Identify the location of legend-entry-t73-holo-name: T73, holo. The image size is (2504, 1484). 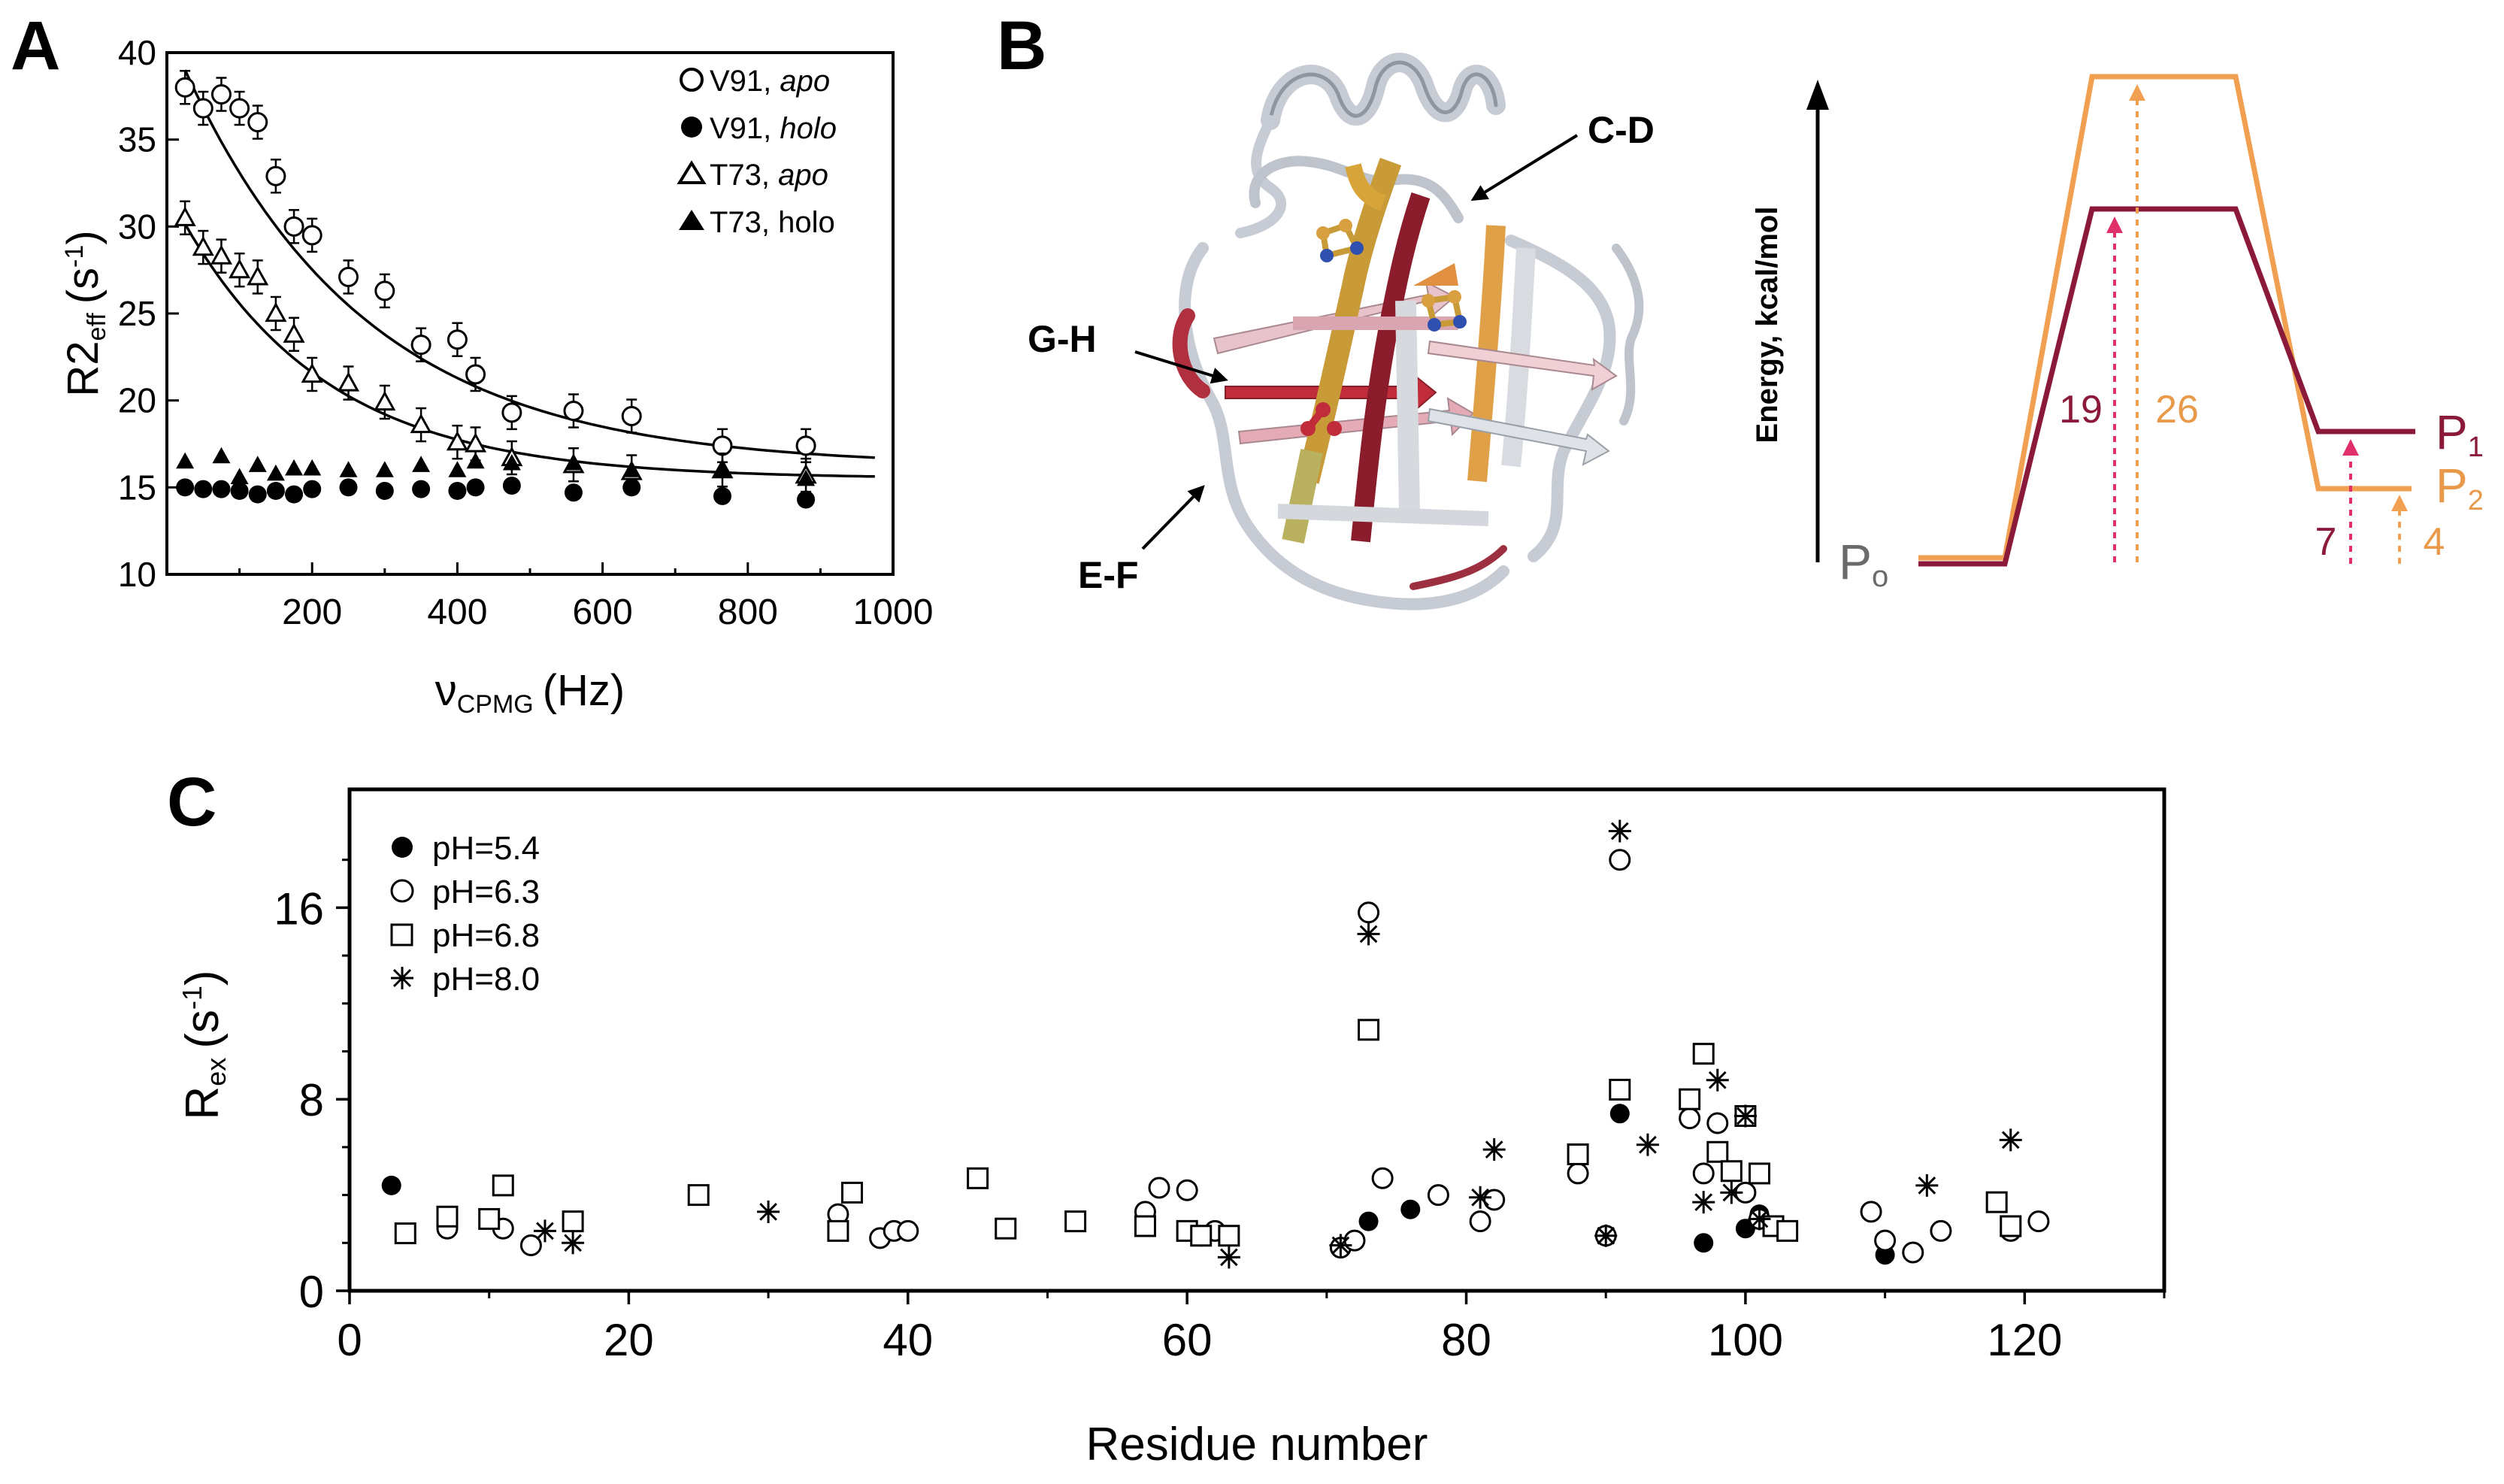
(773, 222).